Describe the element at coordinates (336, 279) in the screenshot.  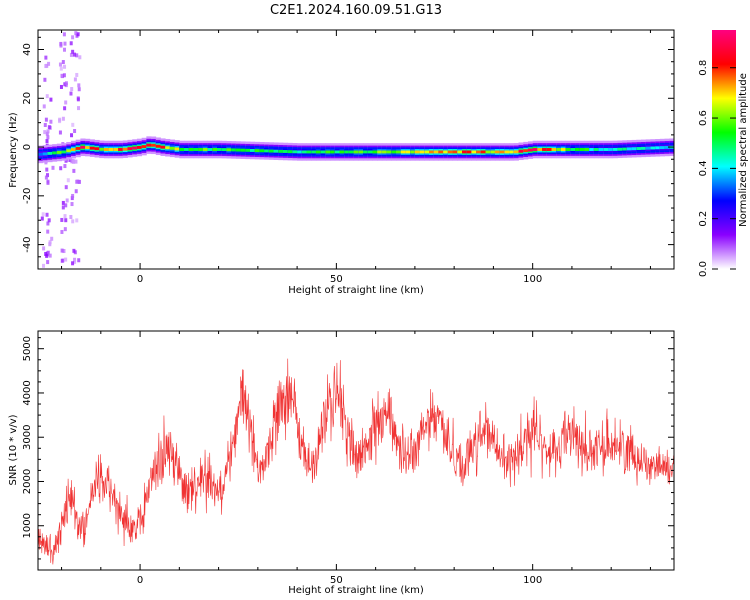
I see `spectrogram-x-tick-label: 50` at that location.